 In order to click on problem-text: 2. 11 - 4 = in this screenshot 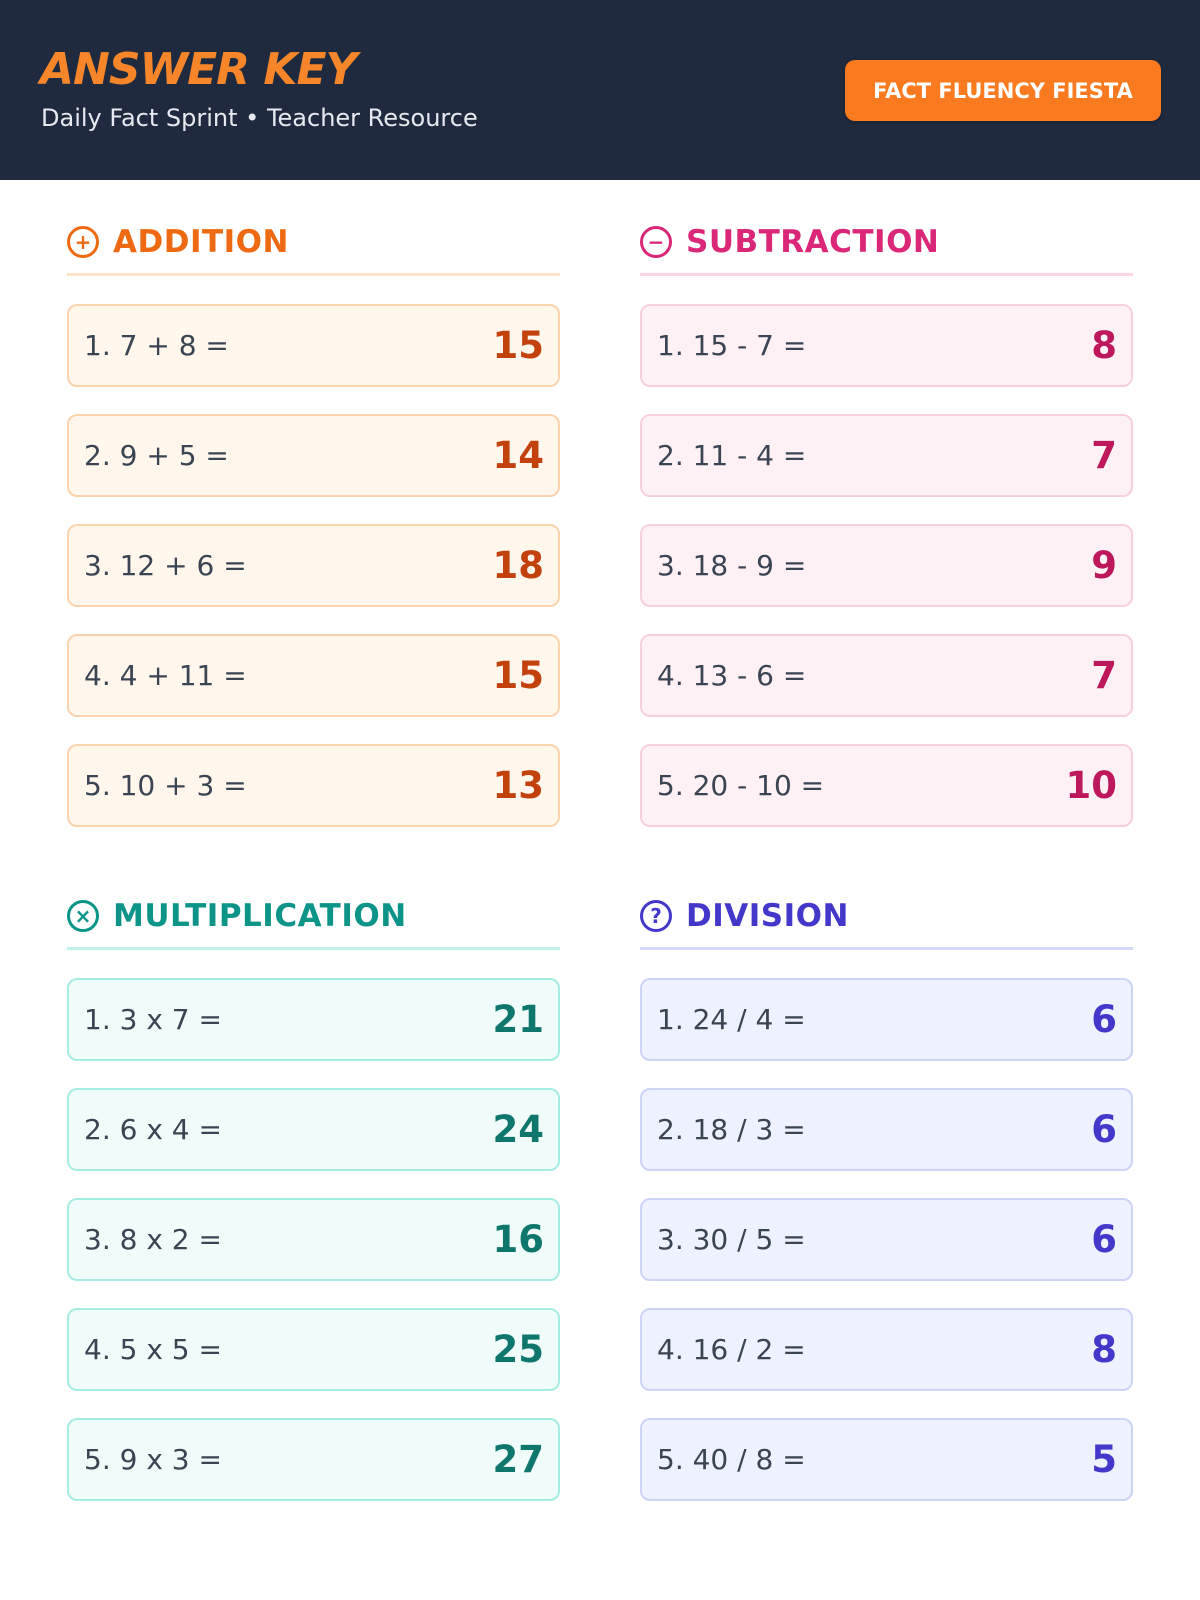, I will do `click(732, 455)`.